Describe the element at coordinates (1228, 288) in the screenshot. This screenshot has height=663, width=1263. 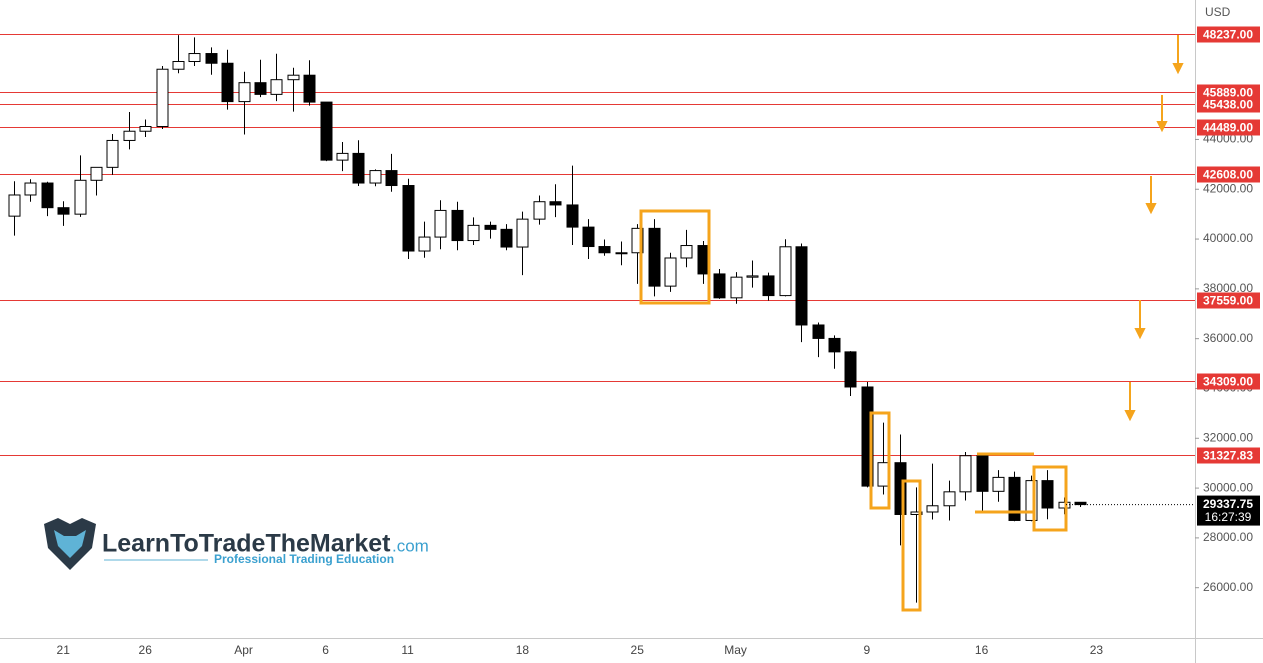
I see `y-tick-label: 38000.00` at that location.